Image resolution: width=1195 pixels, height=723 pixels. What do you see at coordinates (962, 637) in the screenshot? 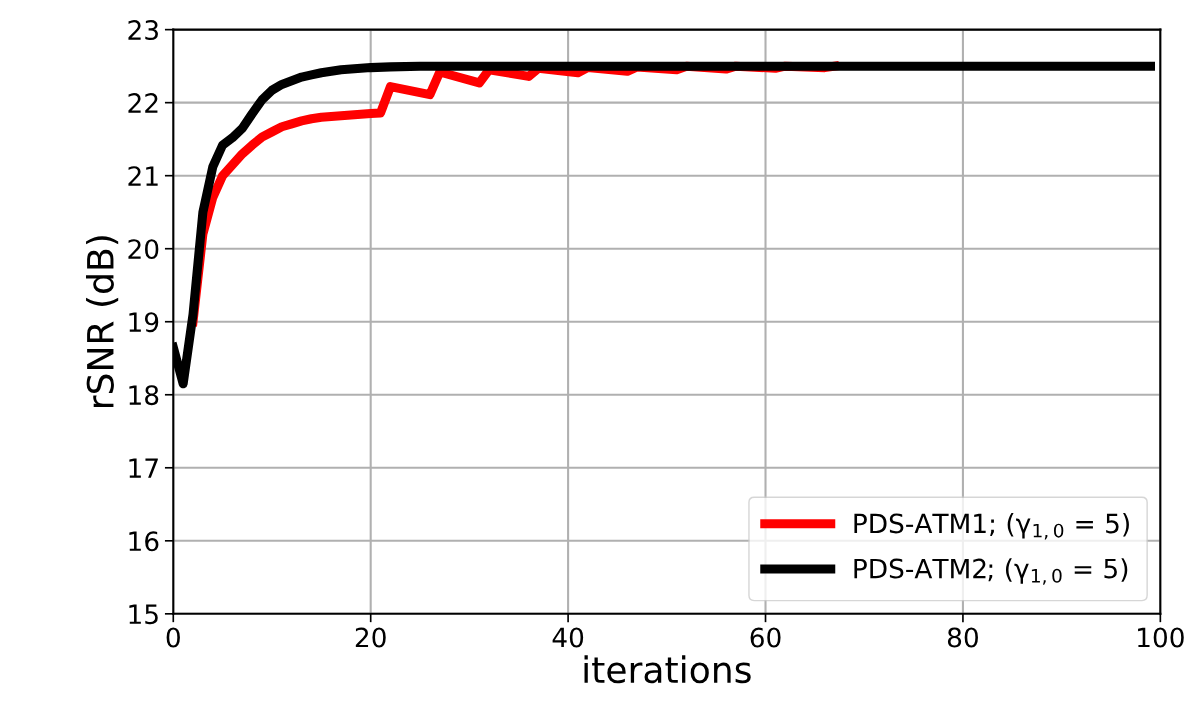
I see `x-tick-label: 80` at bounding box center [962, 637].